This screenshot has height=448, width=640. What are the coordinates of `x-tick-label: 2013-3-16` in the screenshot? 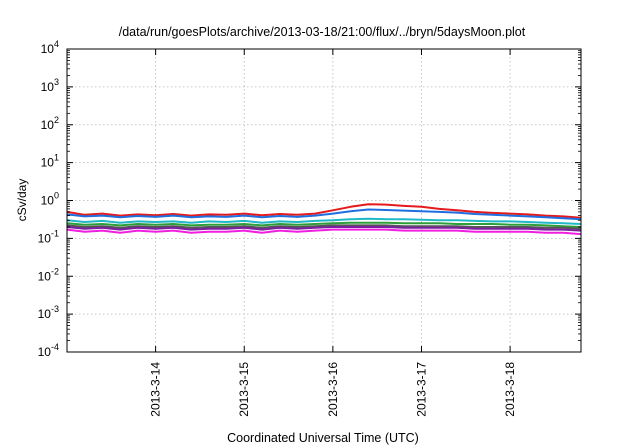 It's located at (333, 389).